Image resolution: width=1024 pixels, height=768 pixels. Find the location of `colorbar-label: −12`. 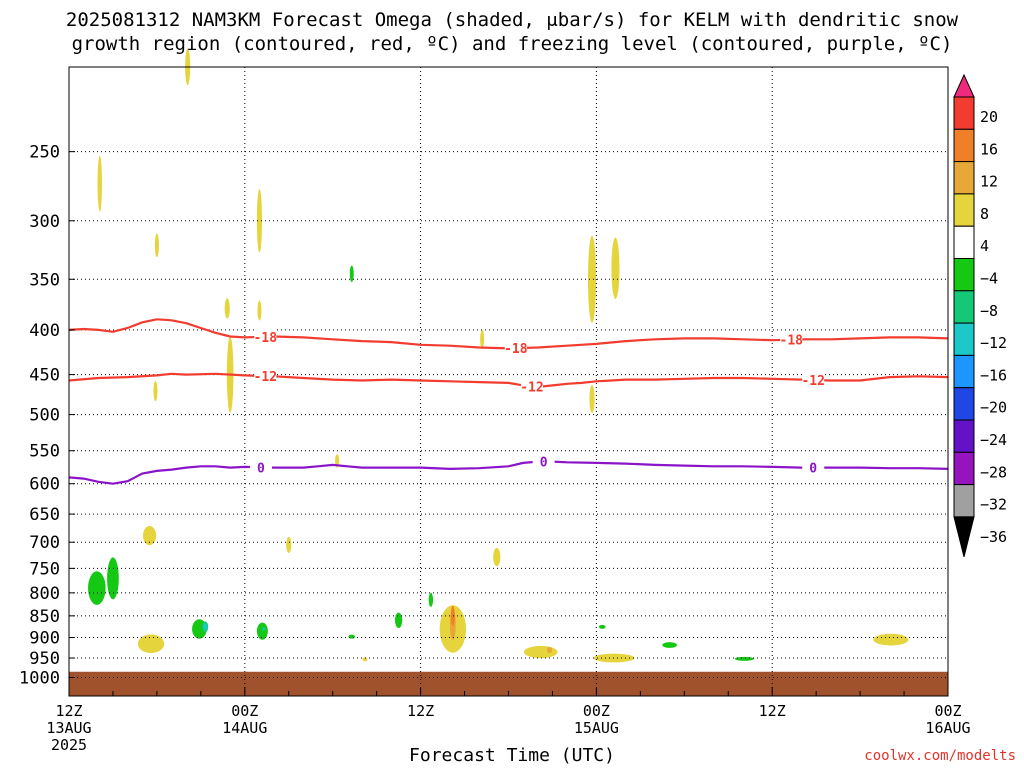

colorbar-label: −12 is located at coordinates (993, 343).